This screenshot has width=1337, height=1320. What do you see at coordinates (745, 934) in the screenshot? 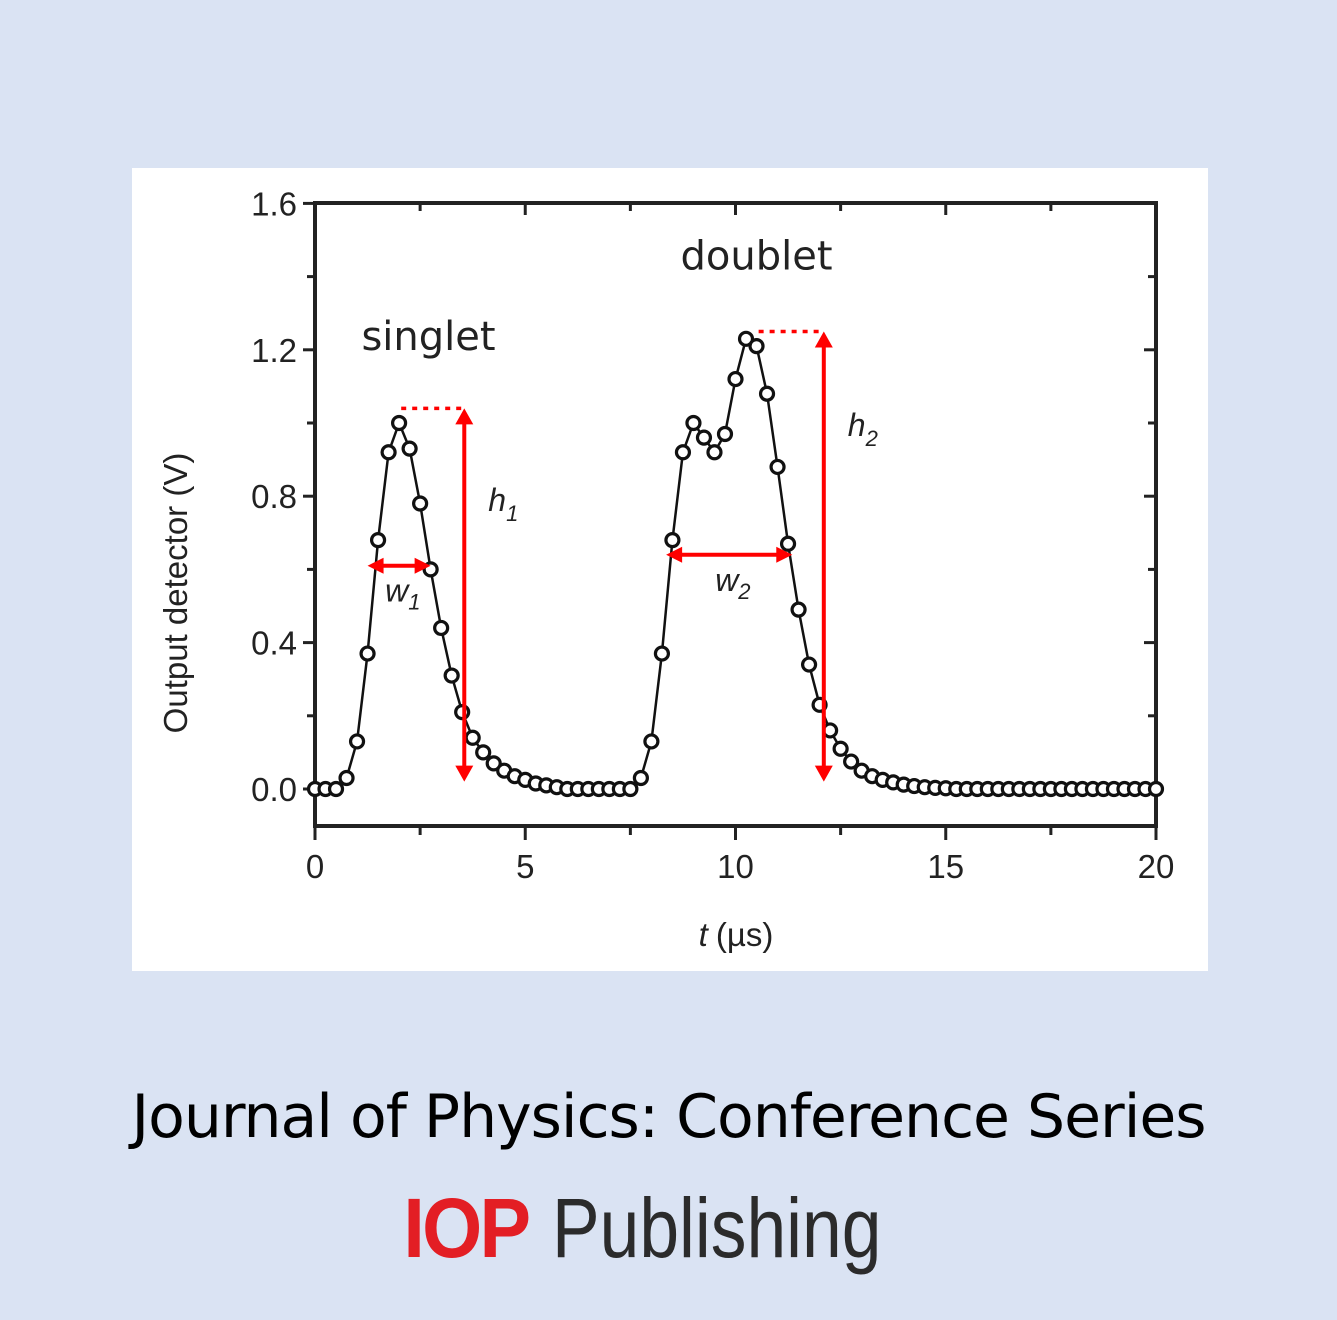
I see `x-axis-title-unit: (µs)` at bounding box center [745, 934].